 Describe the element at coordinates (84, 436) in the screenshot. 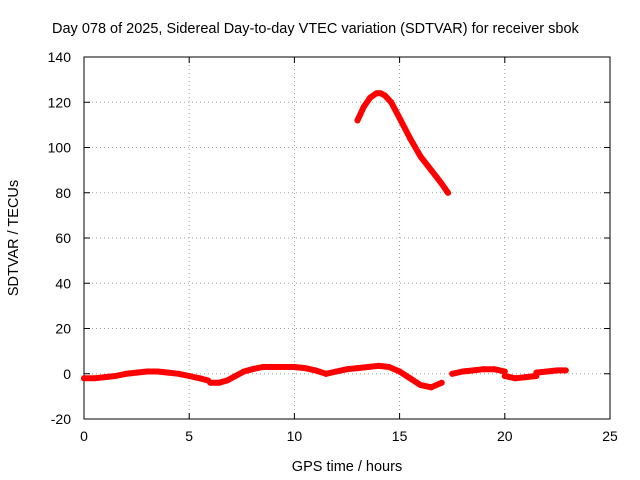

I see `x-tick-label: 0` at that location.